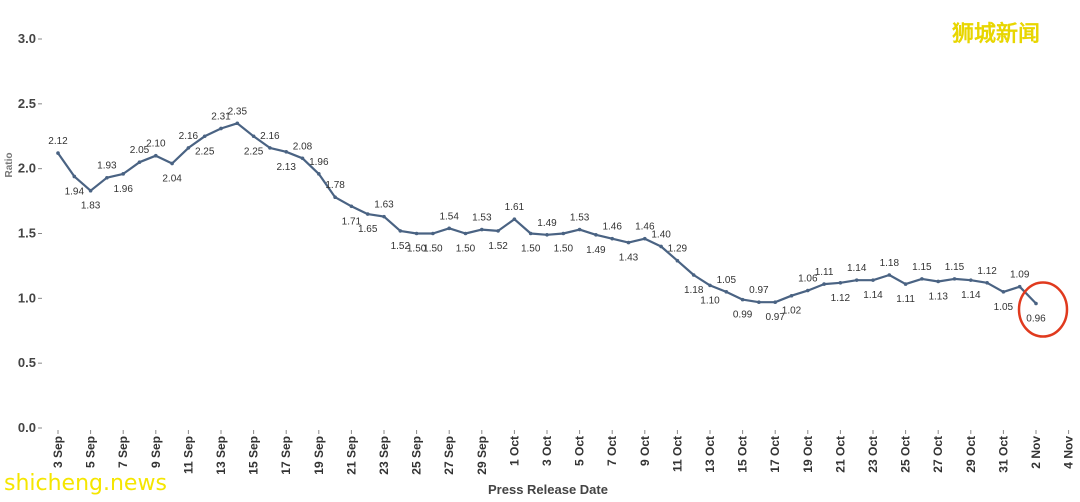 Image resolution: width=1080 pixels, height=502 pixels. Describe the element at coordinates (30, 233) in the screenshot. I see `y-axis: 0.0 0.5 1.0 1.5 2.0 2.5 3.0` at that location.